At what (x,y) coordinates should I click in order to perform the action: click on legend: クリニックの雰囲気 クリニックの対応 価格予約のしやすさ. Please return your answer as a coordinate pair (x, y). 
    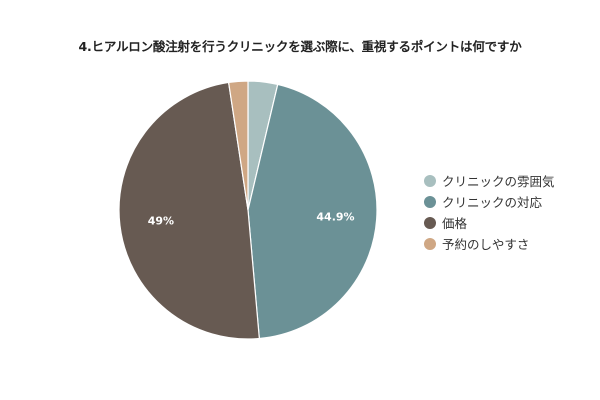
    Looking at the image, I should click on (489, 212).